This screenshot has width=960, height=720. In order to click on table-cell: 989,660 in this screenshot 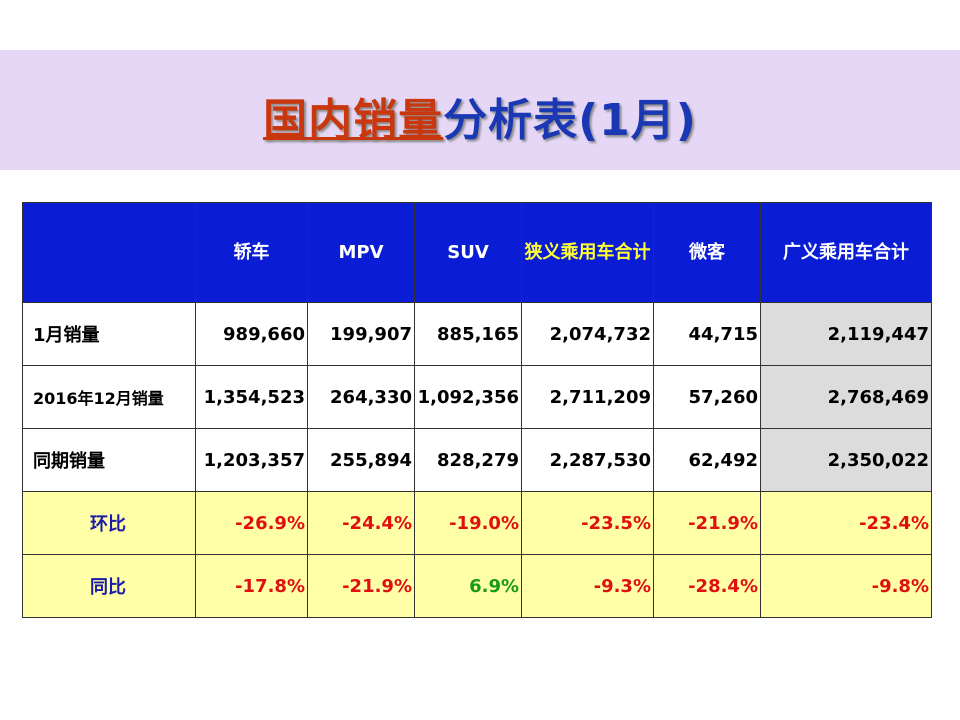, I will do `click(251, 334)`.